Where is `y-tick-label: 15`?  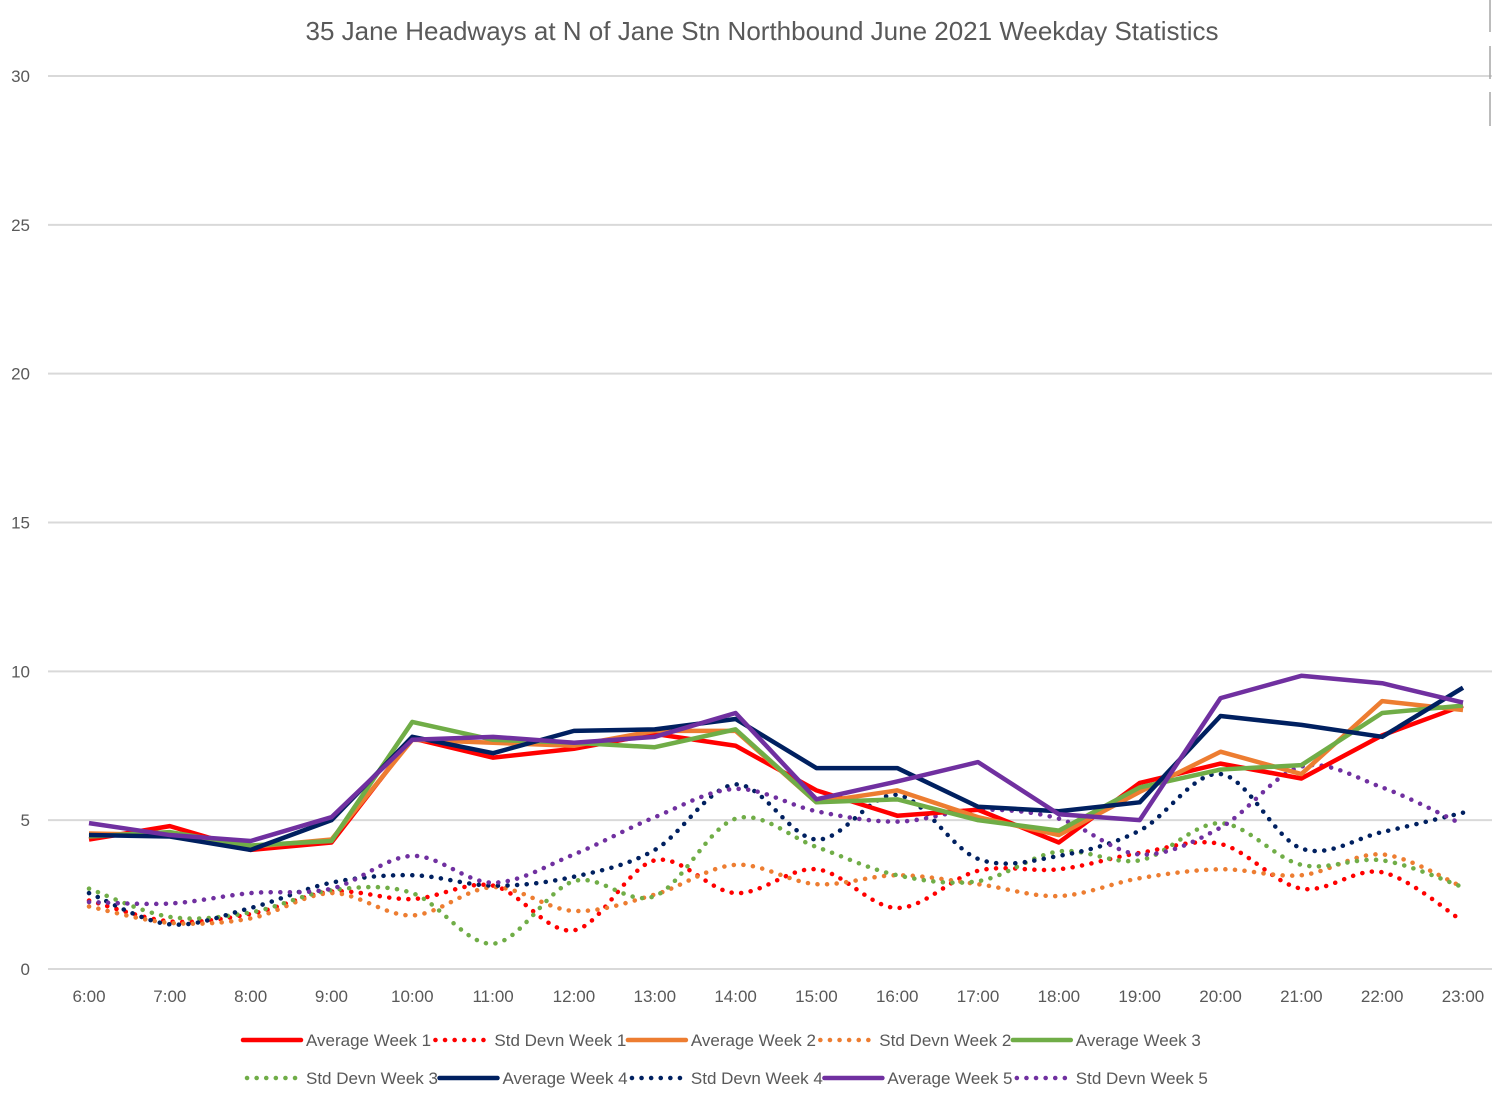 y-tick-label: 15 is located at coordinates (20, 523).